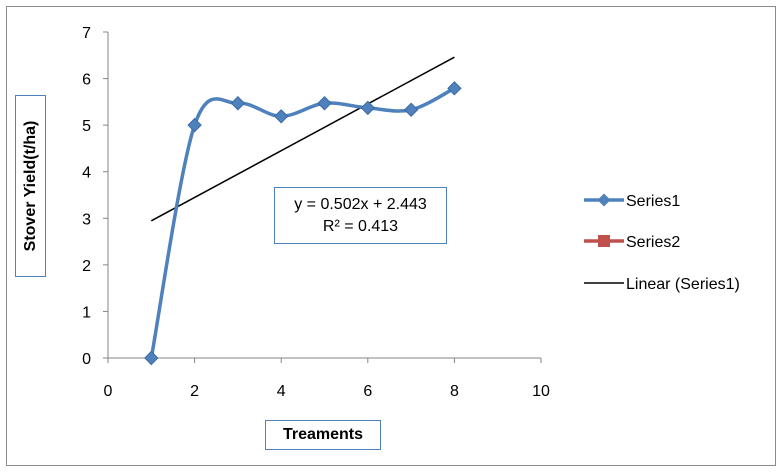 The image size is (784, 475). I want to click on legend-series1-label: Series1, so click(653, 201).